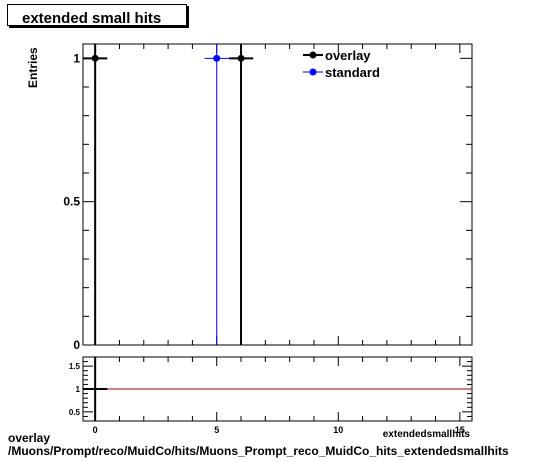 This screenshot has width=546, height=462. I want to click on chart-title-box: extended small hits, so click(97, 15).